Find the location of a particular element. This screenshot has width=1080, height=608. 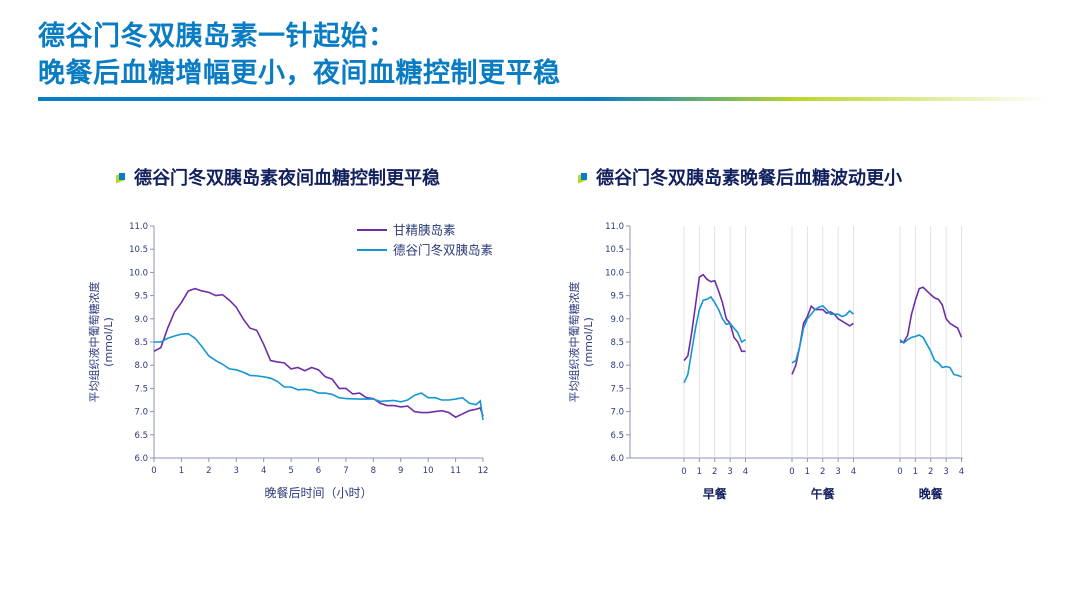

title-line-1: 德谷门冬双胰岛素一针起始： is located at coordinates (217, 36).